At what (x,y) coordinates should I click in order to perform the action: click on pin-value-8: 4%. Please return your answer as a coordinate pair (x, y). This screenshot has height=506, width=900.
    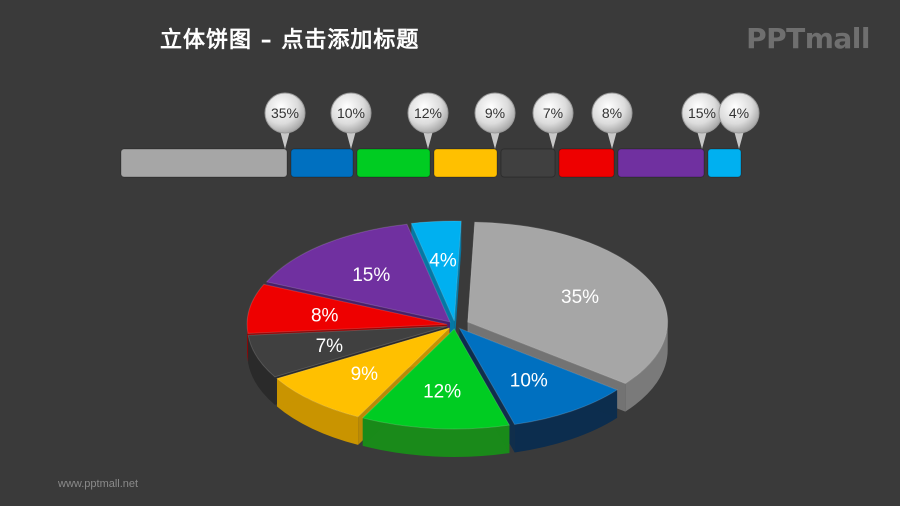
    Looking at the image, I should click on (739, 113).